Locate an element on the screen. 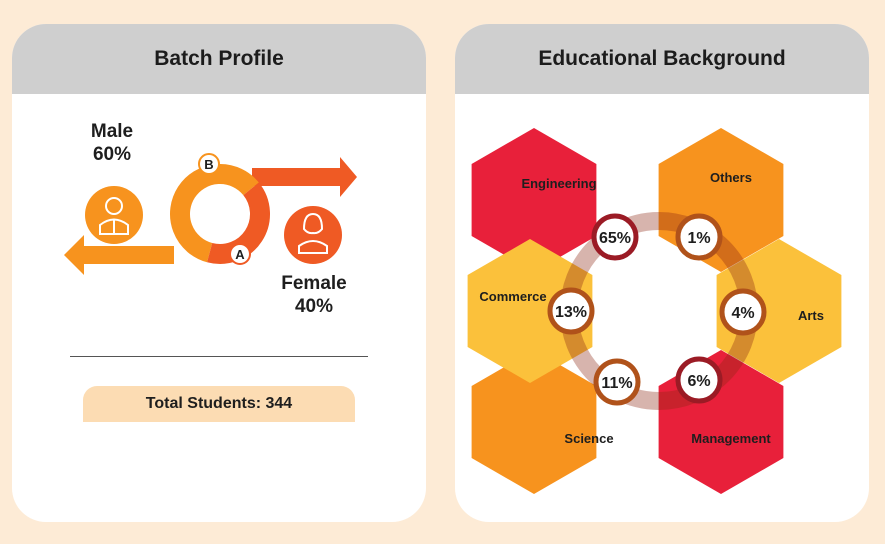  female-label-block: Female 40% is located at coordinates (314, 295).